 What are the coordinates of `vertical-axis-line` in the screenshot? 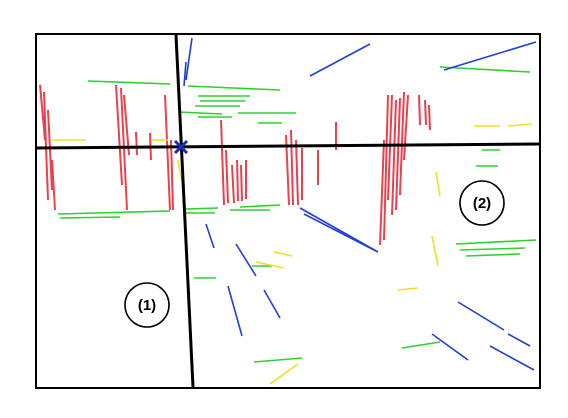 It's located at (184, 211).